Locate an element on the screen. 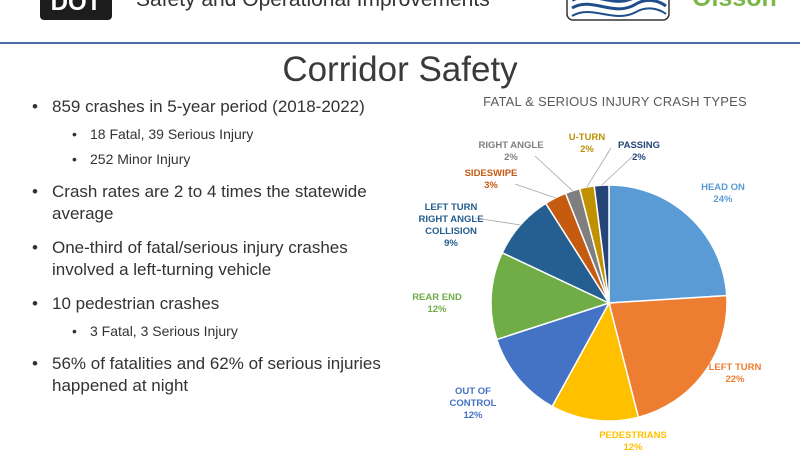  olsson-logo: Olsson is located at coordinates (734, 6).